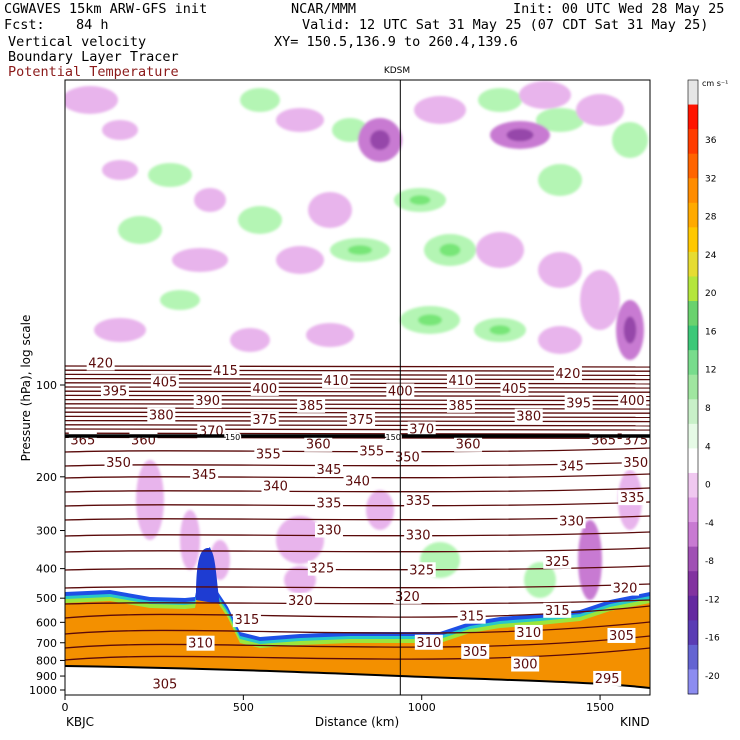 The width and height of the screenshot is (740, 740). Describe the element at coordinates (468, 445) in the screenshot. I see `theta-label: 360` at that location.